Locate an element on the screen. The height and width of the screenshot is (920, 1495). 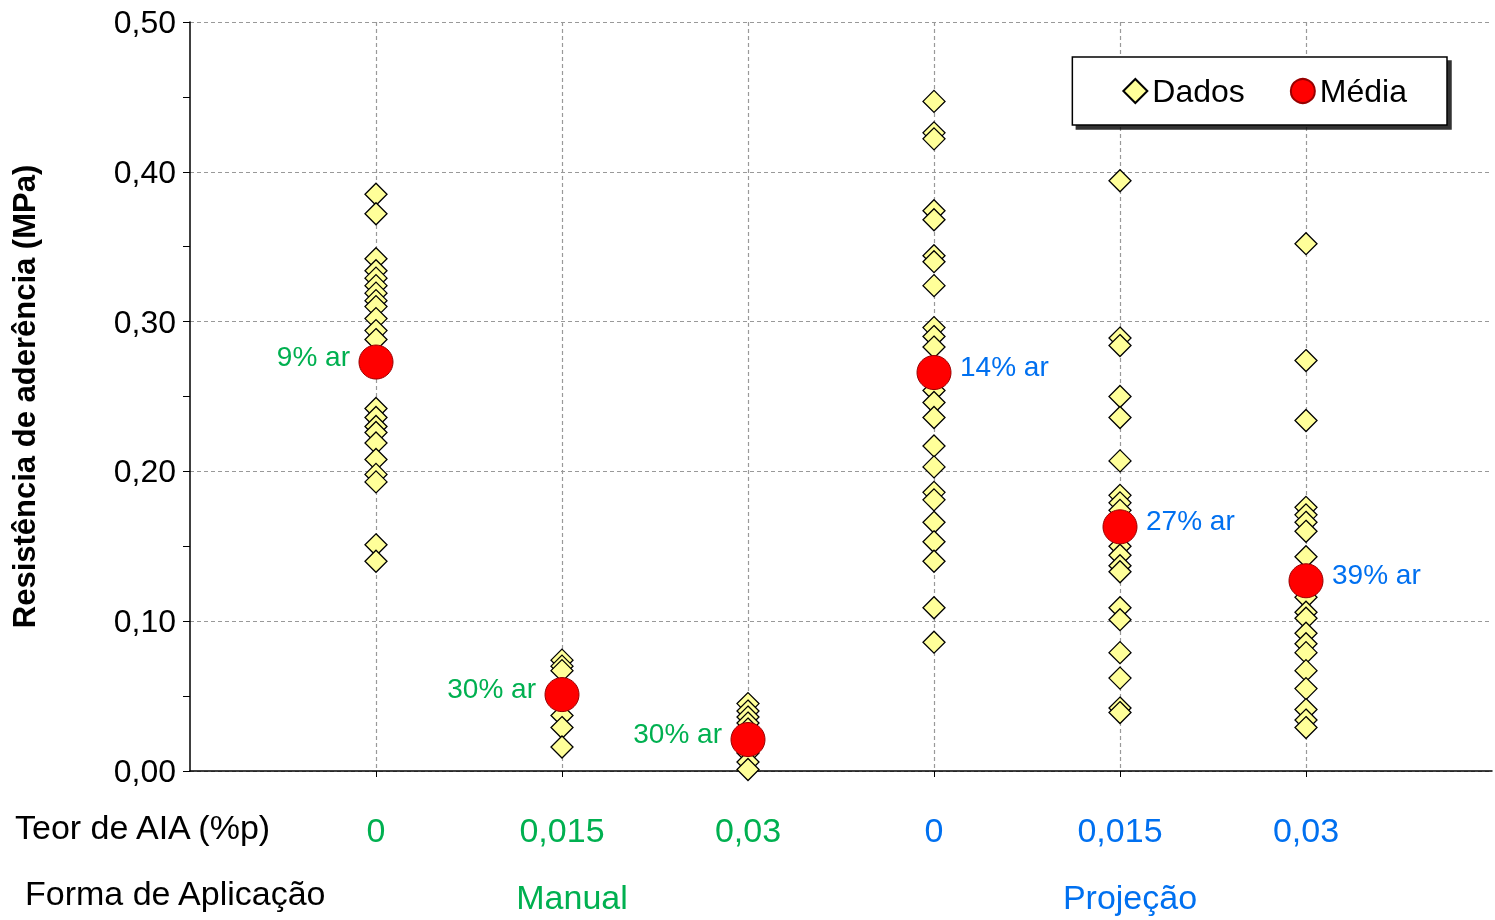
text: Manual is located at coordinates (572, 897).